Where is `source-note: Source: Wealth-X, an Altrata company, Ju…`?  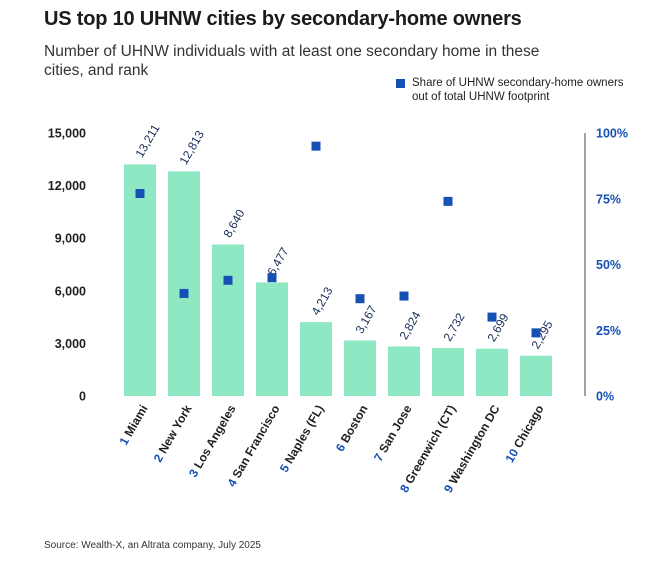
source-note: Source: Wealth-X, an Altrata company, Ju… is located at coordinates (152, 545).